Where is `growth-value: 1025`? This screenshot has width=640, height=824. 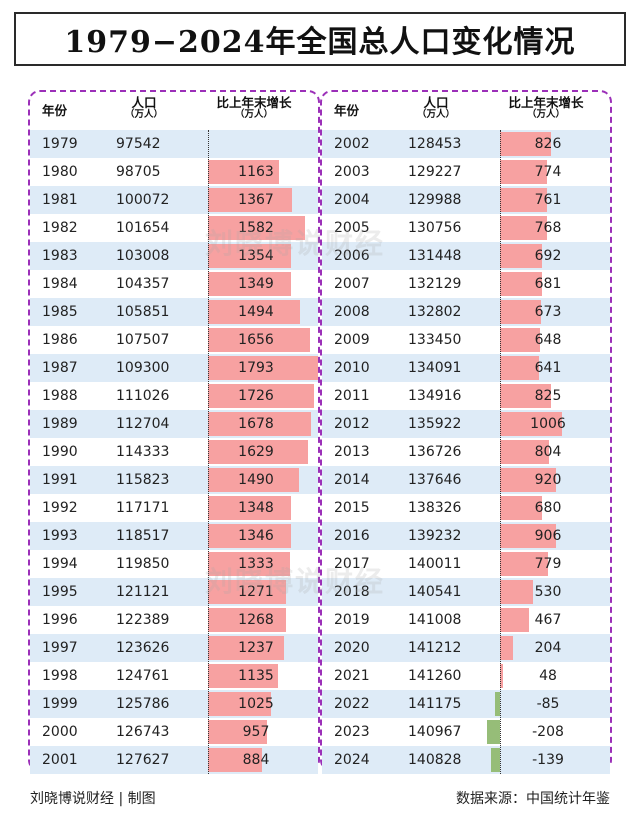
growth-value: 1025 is located at coordinates (256, 704).